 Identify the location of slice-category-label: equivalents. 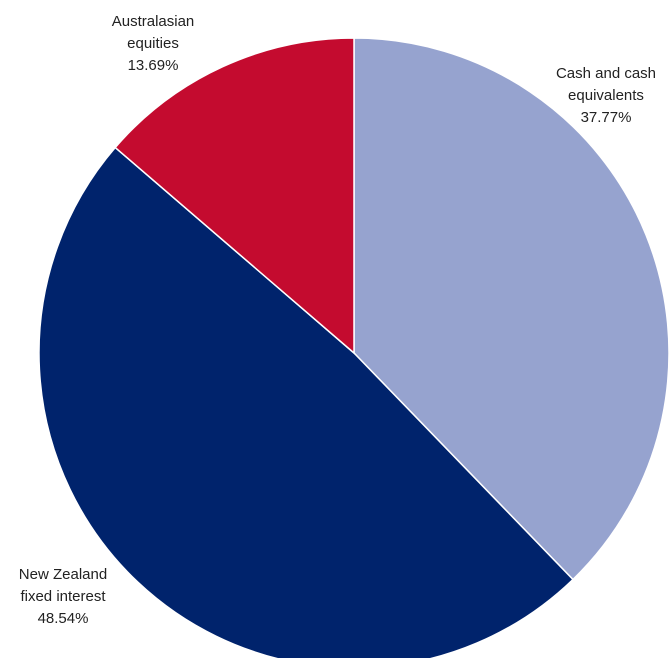
(606, 95).